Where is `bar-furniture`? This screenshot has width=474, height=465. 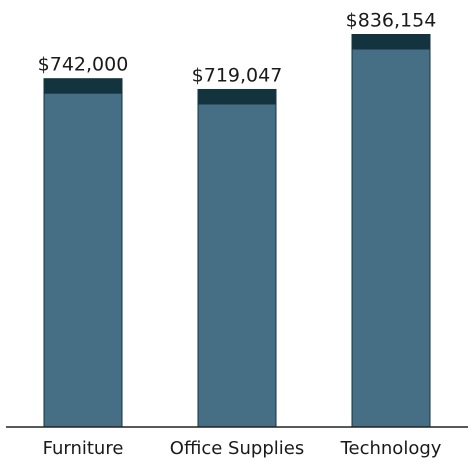
bar-furniture is located at coordinates (83, 253).